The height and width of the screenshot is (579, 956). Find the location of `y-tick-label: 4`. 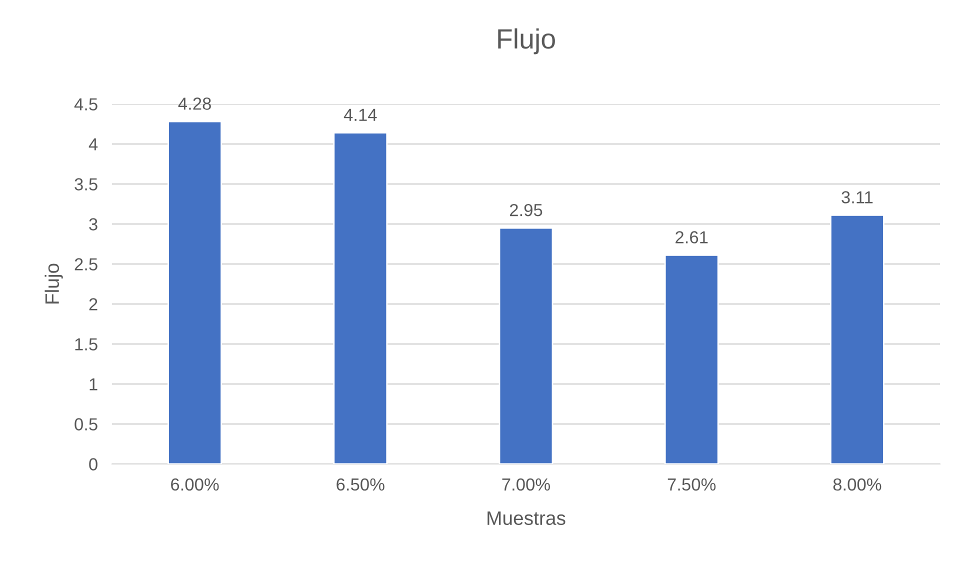

y-tick-label: 4 is located at coordinates (93, 144).